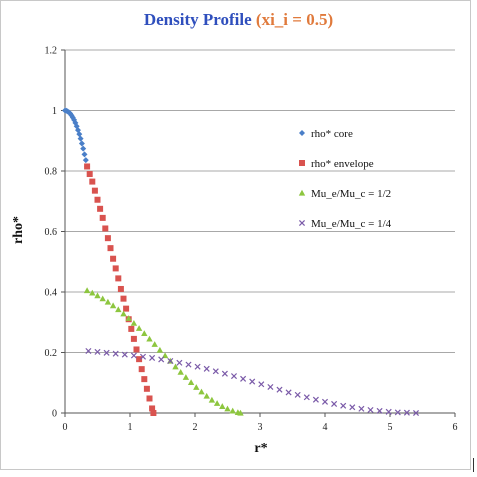  I want to click on x-tick-label: 1, so click(130, 427).